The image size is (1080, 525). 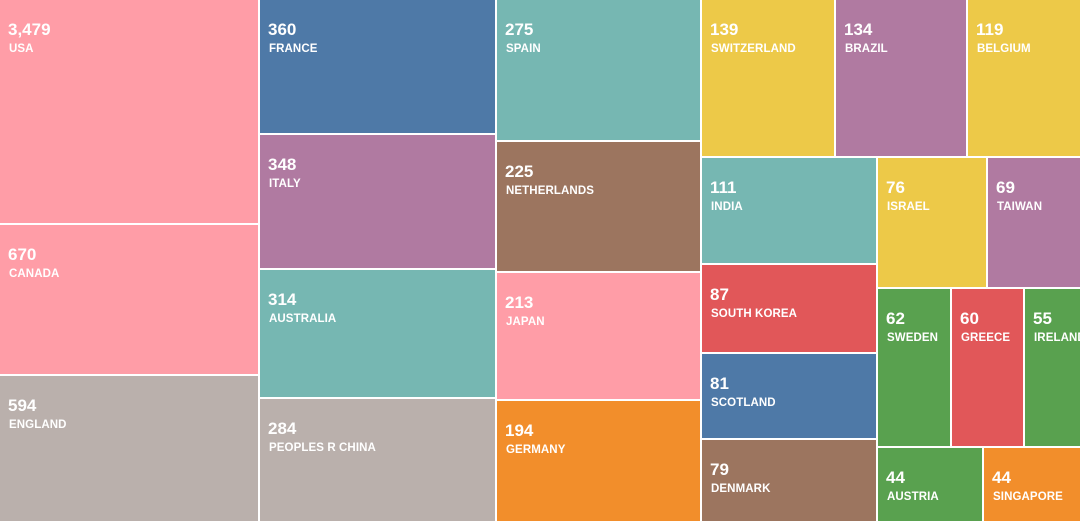 What do you see at coordinates (789, 396) in the screenshot?
I see `treemap-cell-scotland: 81 SCOTLAND` at bounding box center [789, 396].